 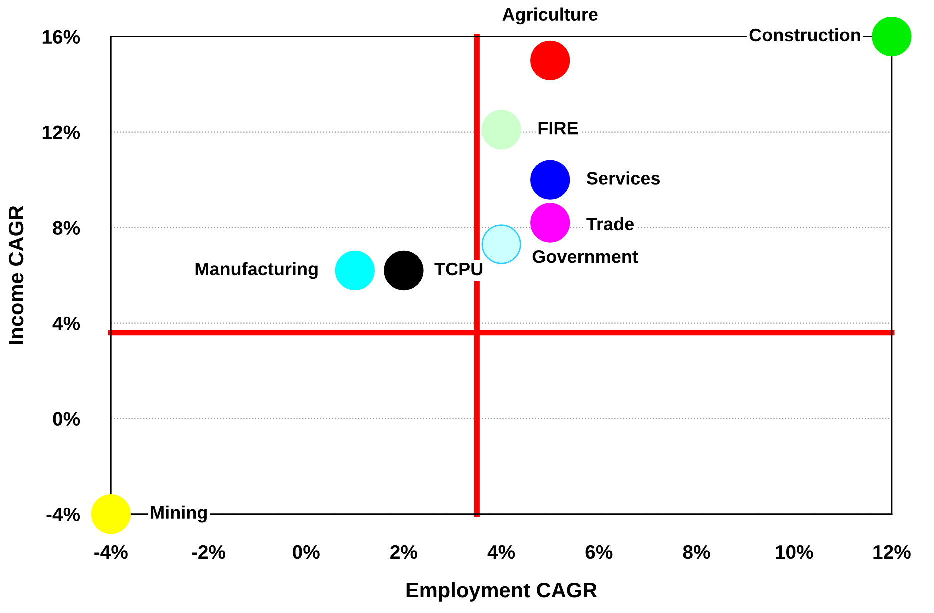 I want to click on series-label: Trade, so click(x=610, y=224).